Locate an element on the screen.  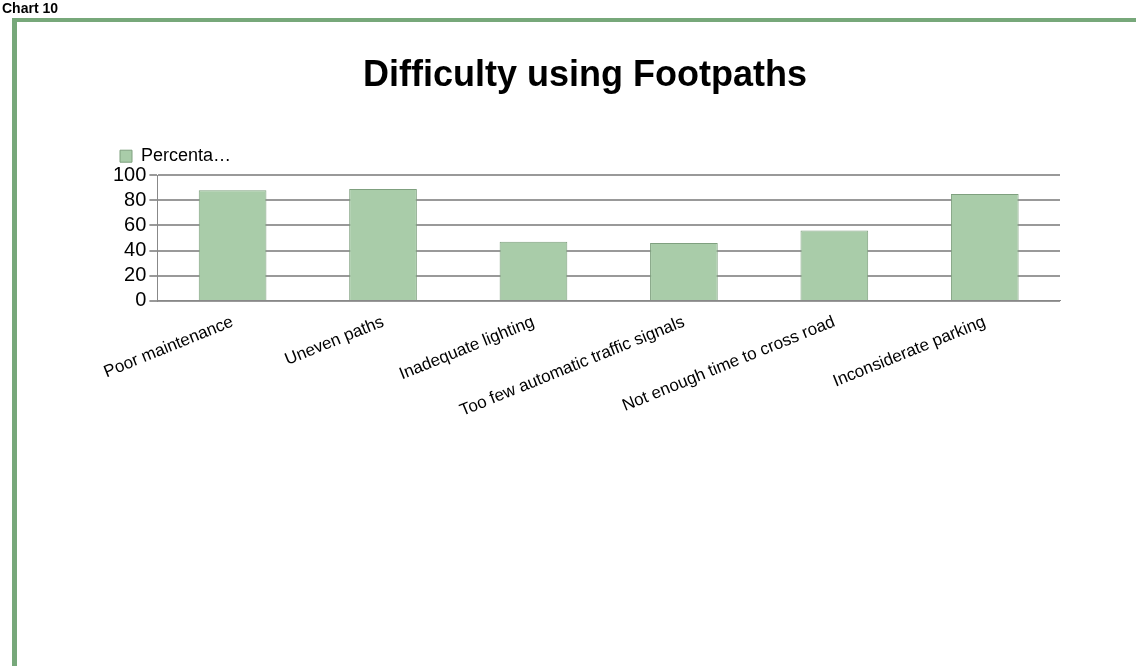
y-tick-label: 0 is located at coordinates (141, 299).